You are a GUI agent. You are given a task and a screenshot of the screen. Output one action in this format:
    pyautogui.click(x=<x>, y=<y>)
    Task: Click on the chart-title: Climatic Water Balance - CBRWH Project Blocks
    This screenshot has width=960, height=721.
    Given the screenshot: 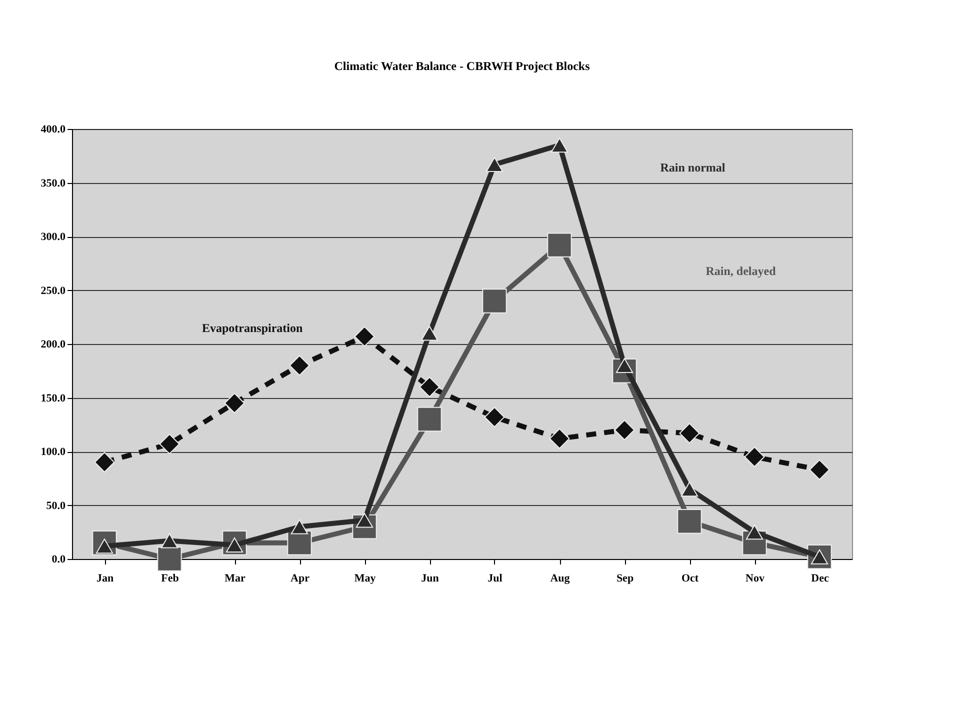 What is the action you would take?
    pyautogui.click(x=462, y=66)
    